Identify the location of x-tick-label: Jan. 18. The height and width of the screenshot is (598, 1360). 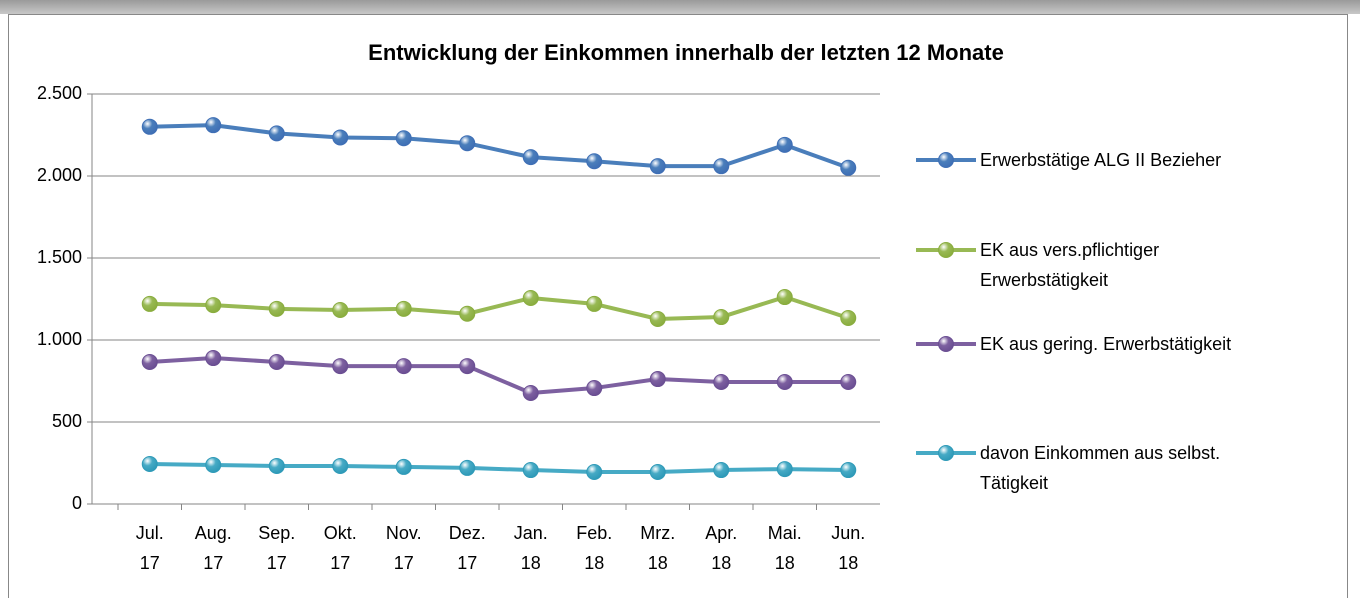
(531, 548).